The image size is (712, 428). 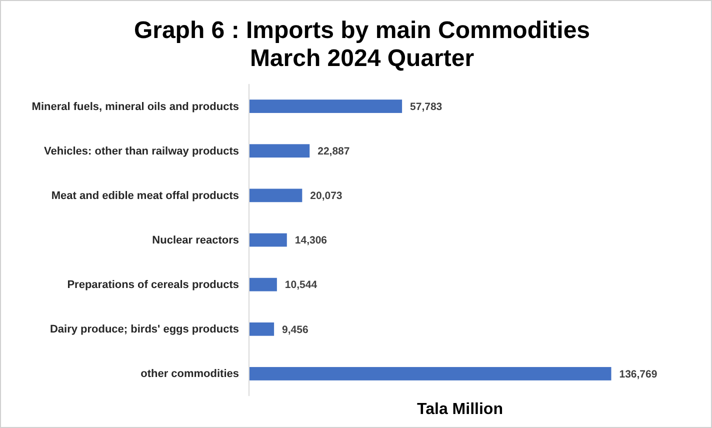 I want to click on data-label: 9,456, so click(x=295, y=330).